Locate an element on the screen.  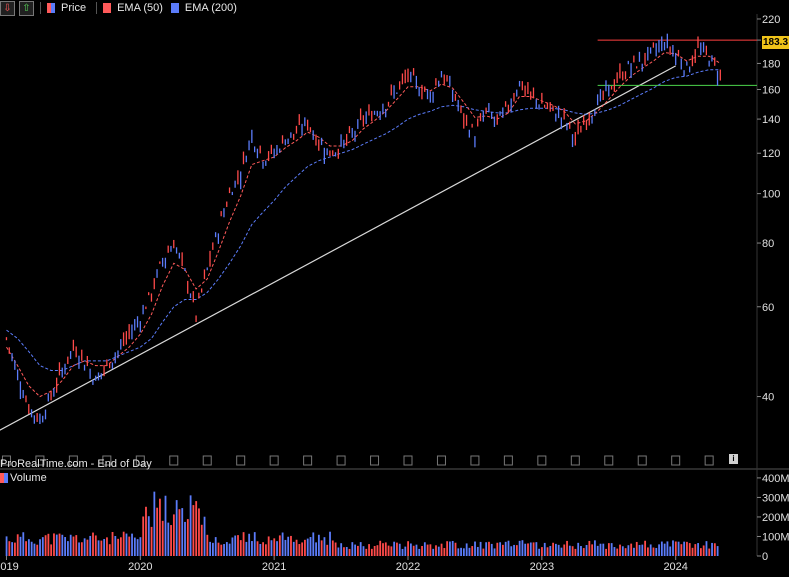
info-icon: i is located at coordinates (733, 459).